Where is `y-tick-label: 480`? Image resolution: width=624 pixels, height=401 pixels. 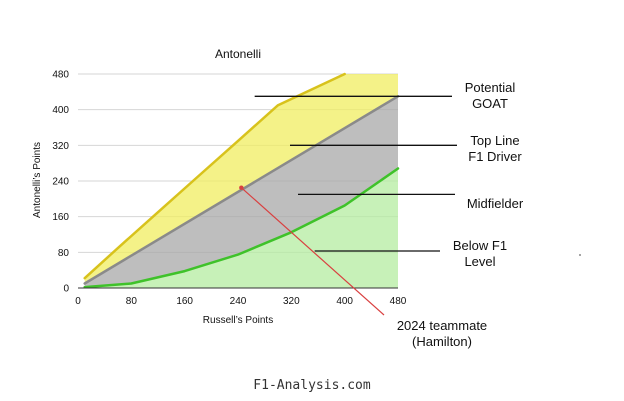
y-tick-label: 480 is located at coordinates (60, 75).